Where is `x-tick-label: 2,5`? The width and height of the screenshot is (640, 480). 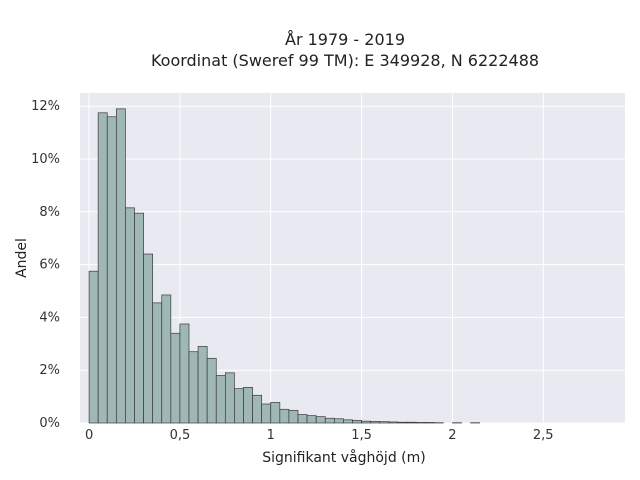
x-tick-label: 2,5 is located at coordinates (543, 435).